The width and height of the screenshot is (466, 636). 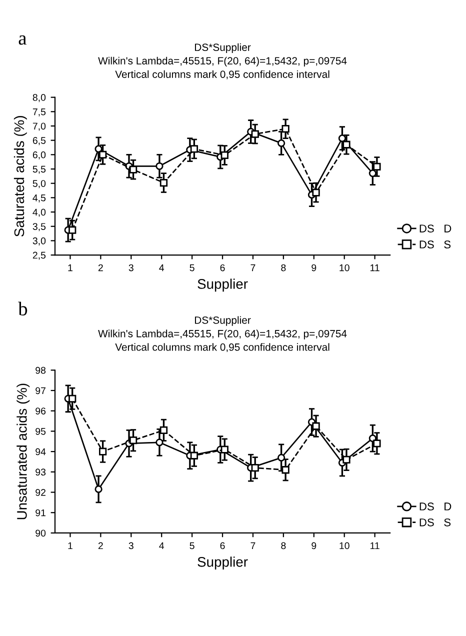 I want to click on y-tick-label: 3,5, so click(x=39, y=227).